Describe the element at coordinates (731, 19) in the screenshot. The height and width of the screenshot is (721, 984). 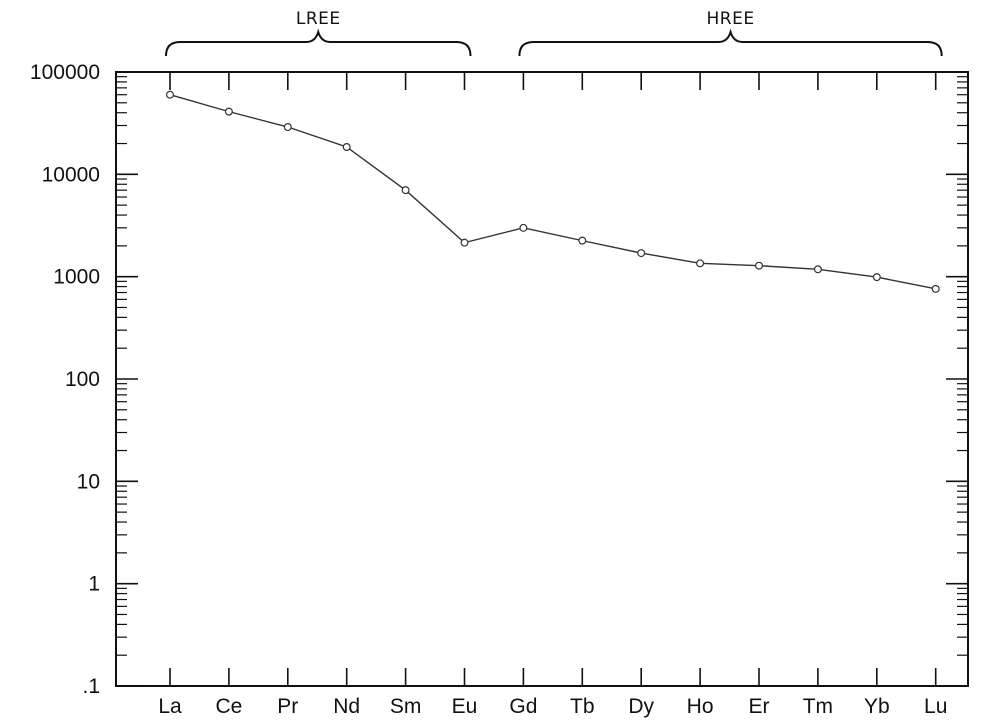
I see `group-label: HREE` at that location.